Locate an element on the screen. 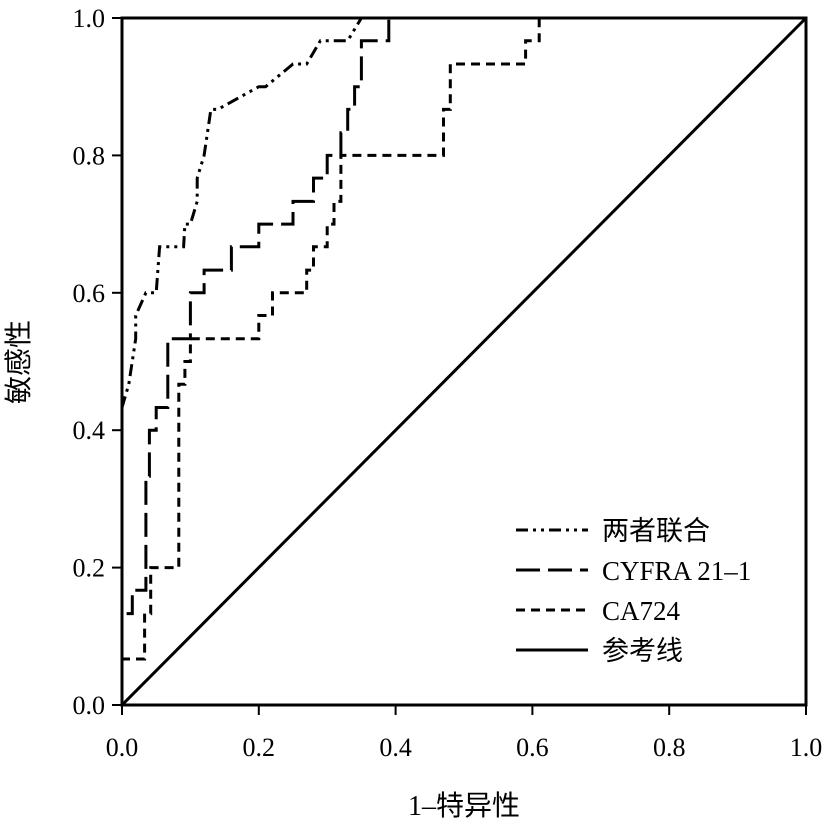 Image resolution: width=833 pixels, height=829 pixels. x-tick-label: 0.8 is located at coordinates (669, 747).